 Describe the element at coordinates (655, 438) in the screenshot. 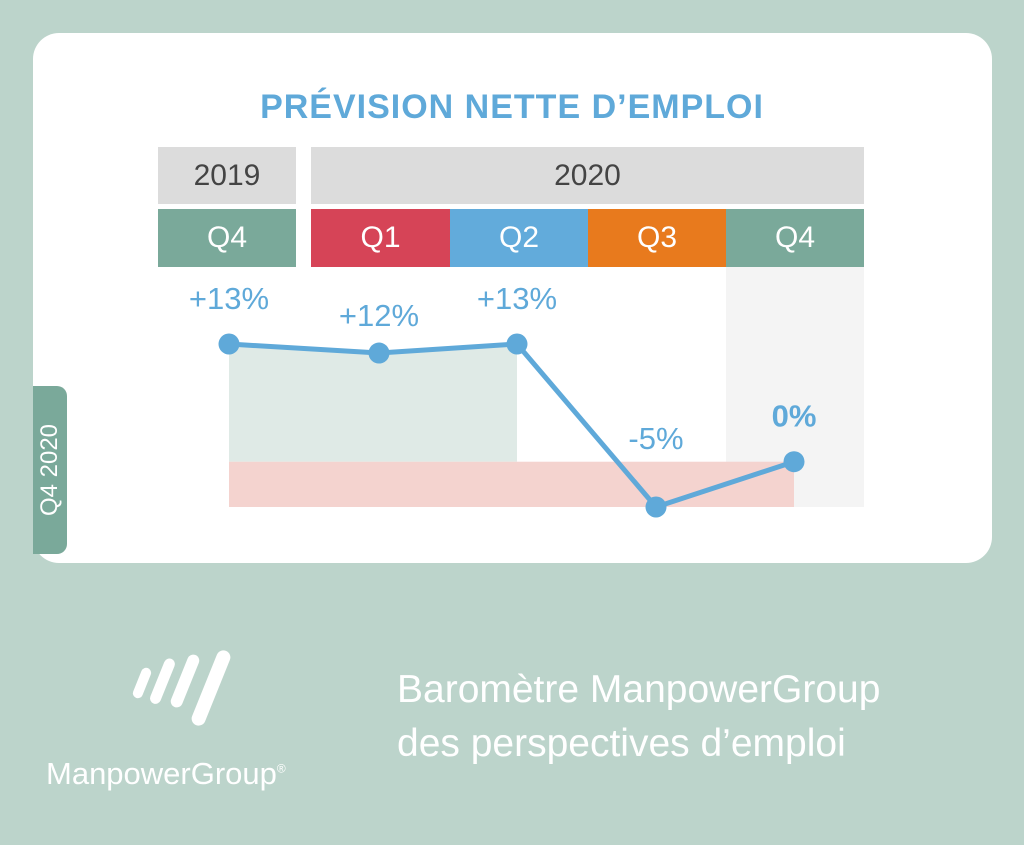

I see `data-label: -5%` at that location.